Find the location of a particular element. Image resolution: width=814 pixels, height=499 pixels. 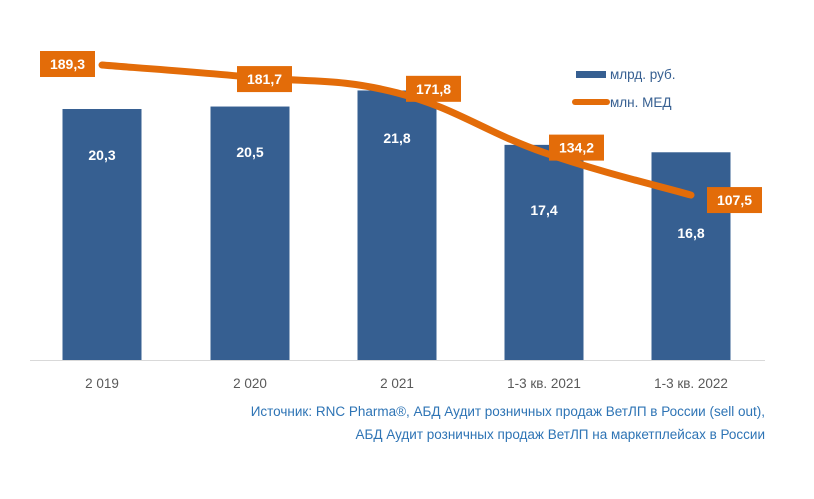

bar-label-1: 20,5 is located at coordinates (249, 152).